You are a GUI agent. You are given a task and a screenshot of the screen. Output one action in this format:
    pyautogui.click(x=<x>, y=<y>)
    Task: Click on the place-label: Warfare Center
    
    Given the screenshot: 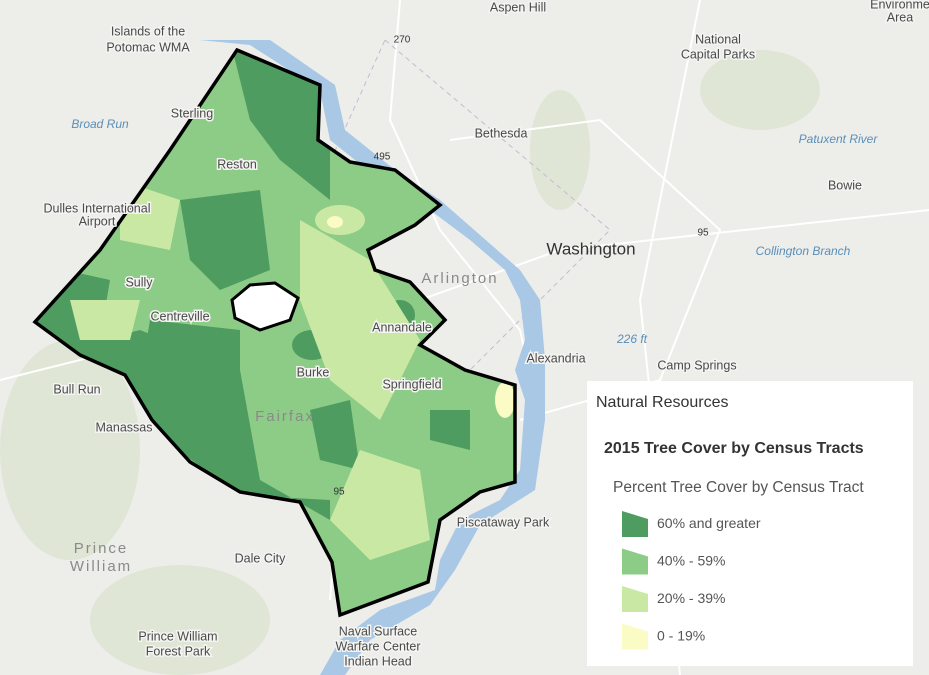 What is the action you would take?
    pyautogui.click(x=378, y=646)
    